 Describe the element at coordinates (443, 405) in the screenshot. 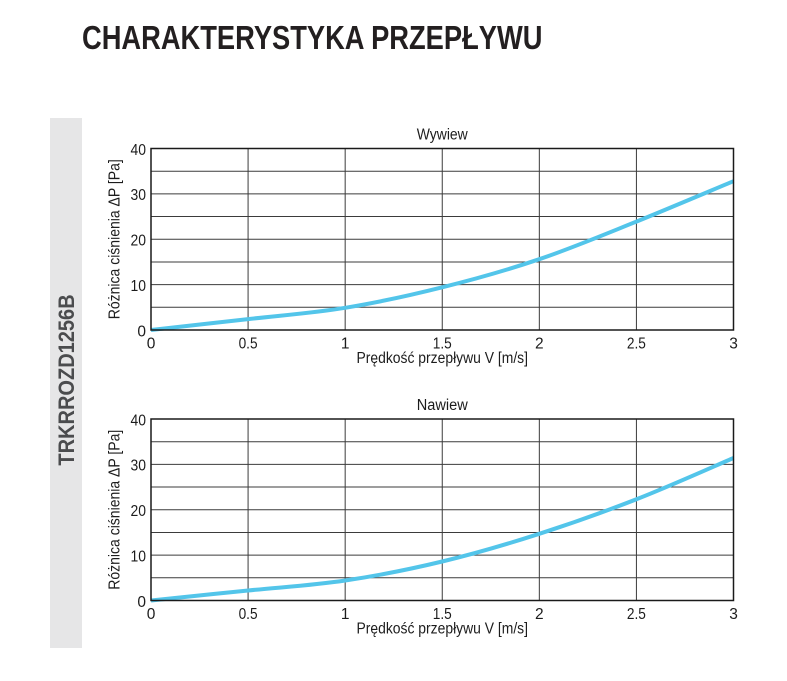

I see `svg-text: Nawiew` at that location.